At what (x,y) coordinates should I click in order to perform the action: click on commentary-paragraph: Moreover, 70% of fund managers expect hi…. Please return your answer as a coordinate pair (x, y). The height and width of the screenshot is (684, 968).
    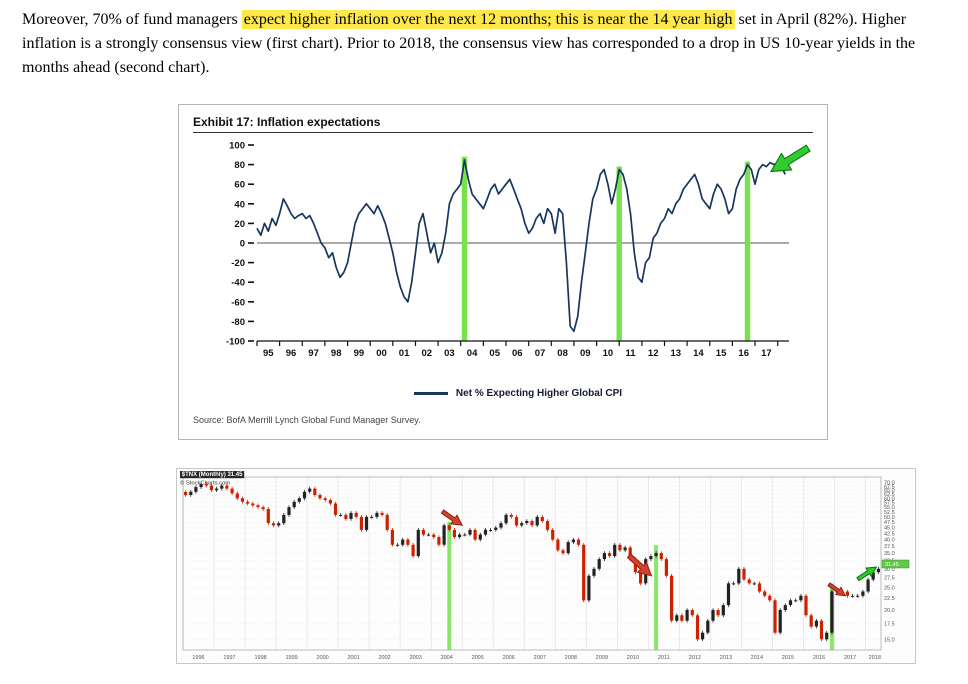
    Looking at the image, I should click on (485, 44).